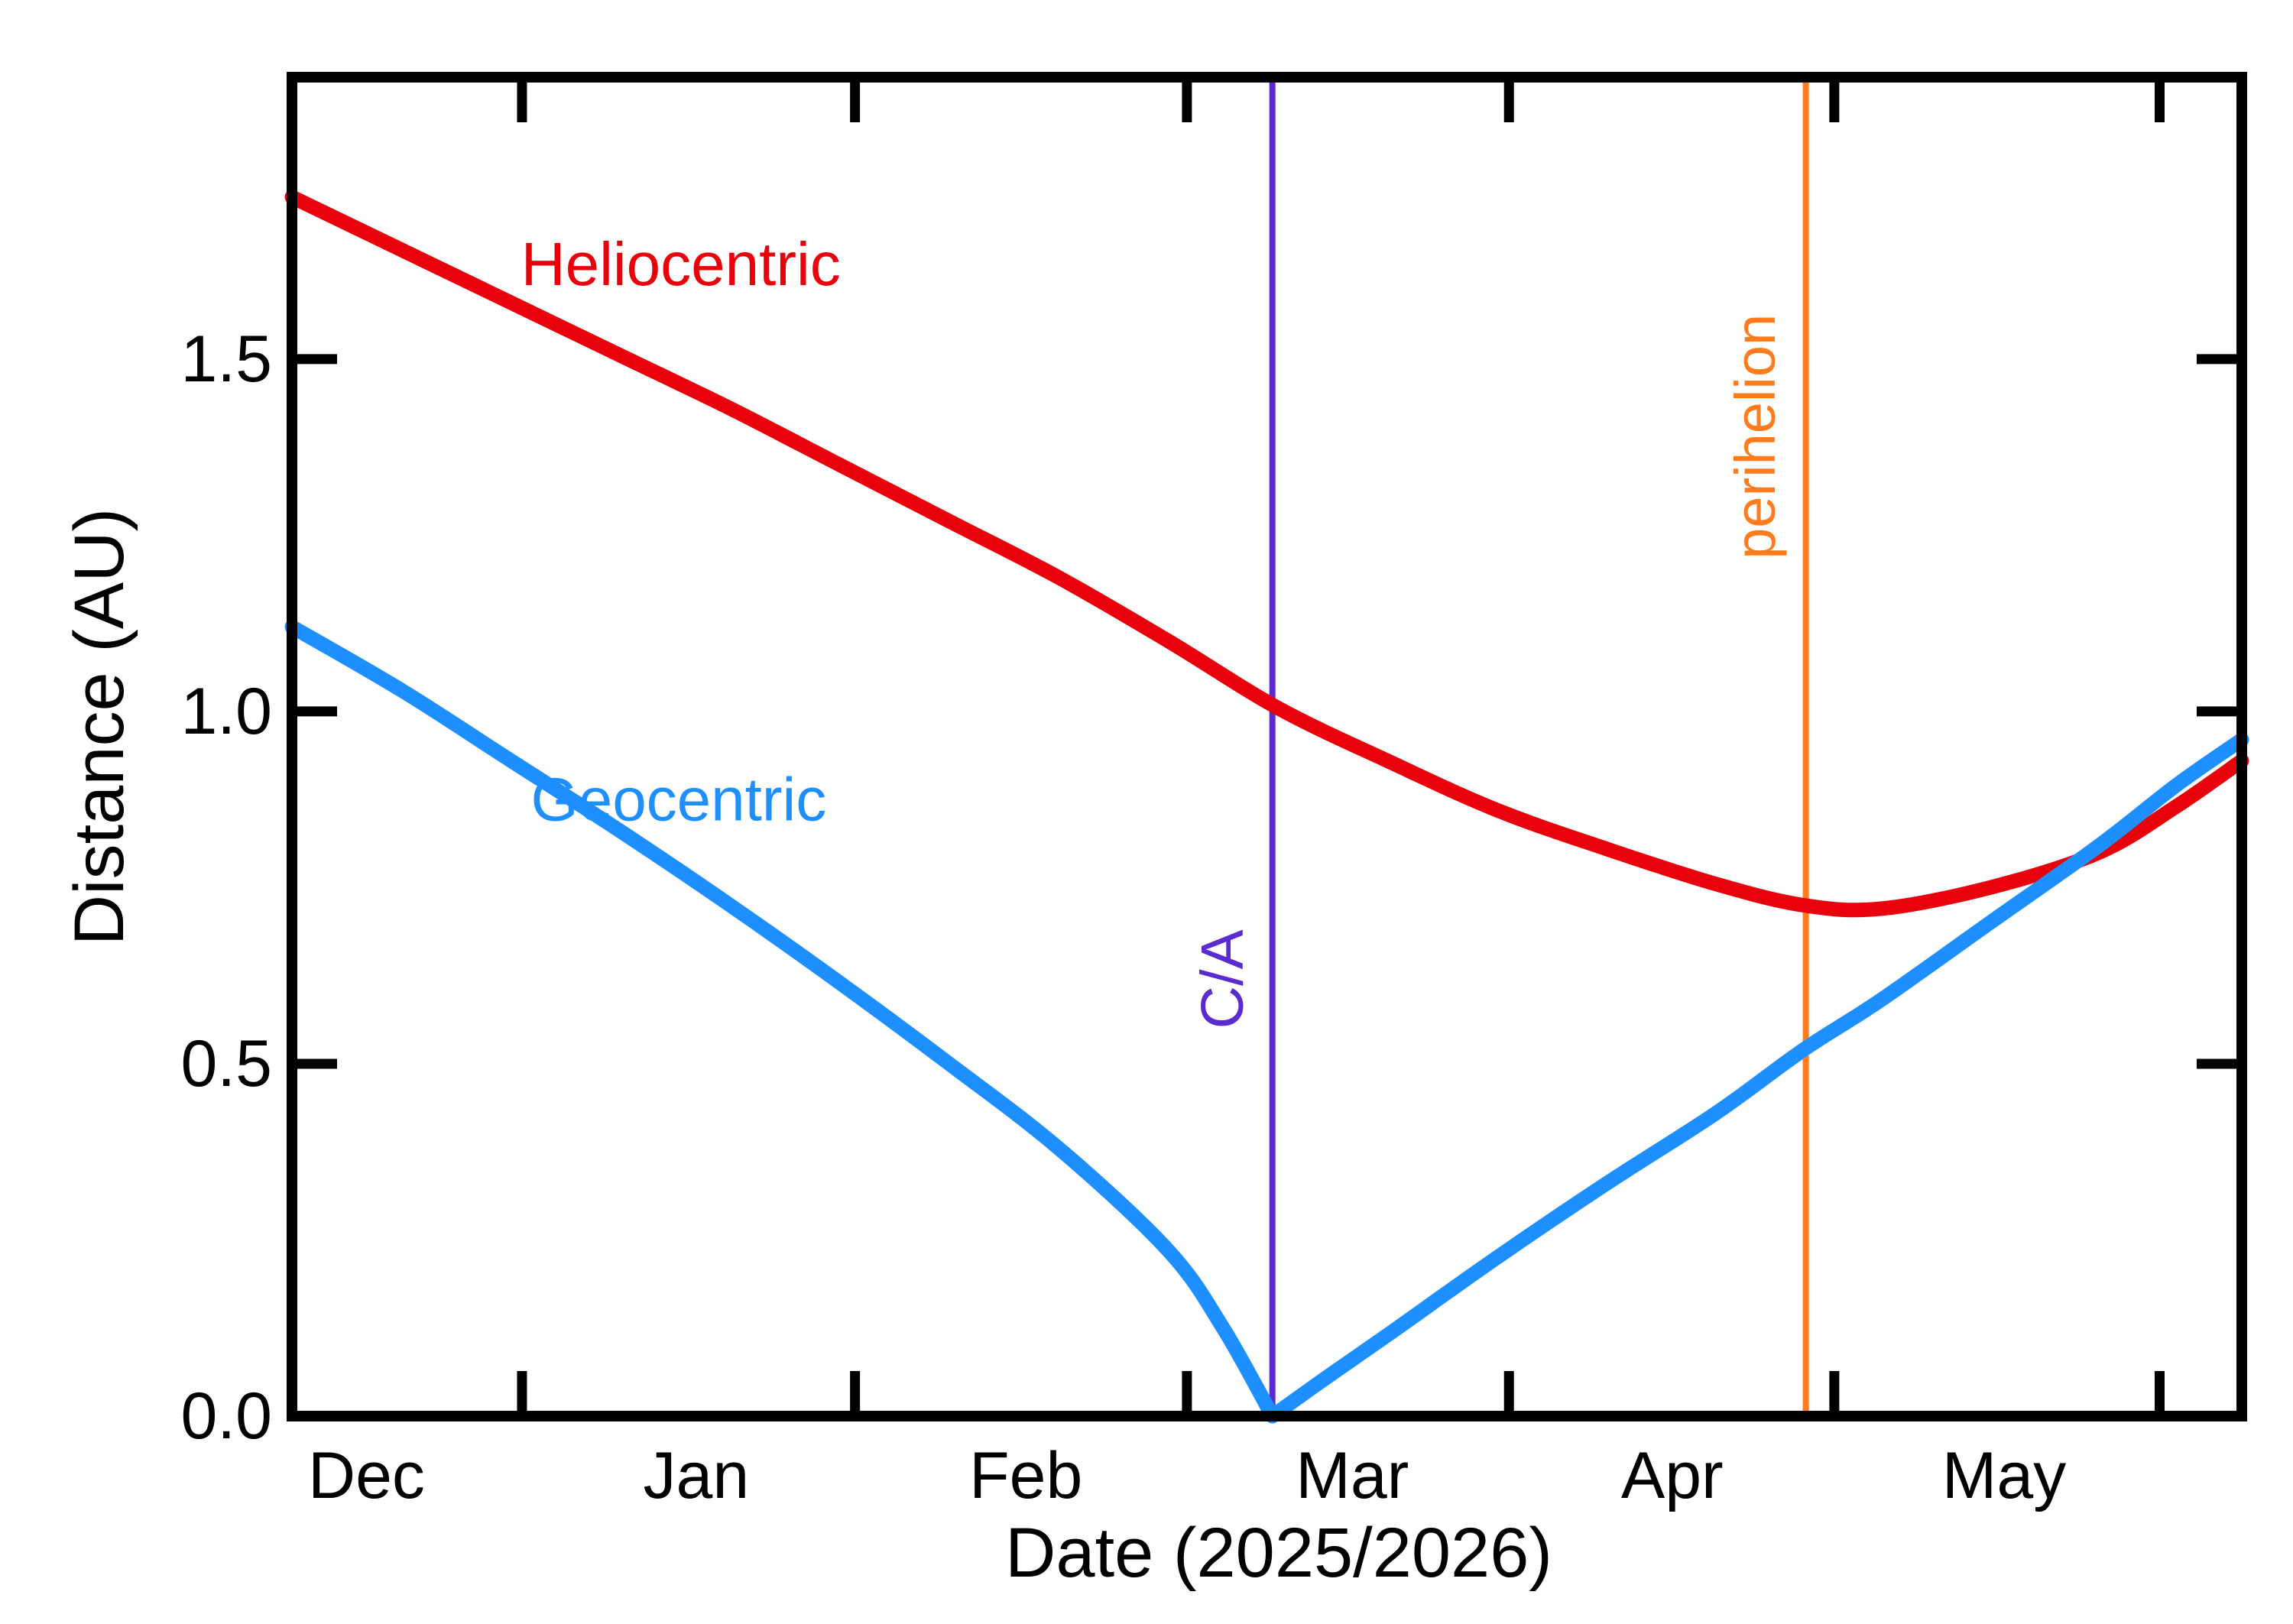  What do you see at coordinates (226, 359) in the screenshot?
I see `y-tick-label: 1.5` at bounding box center [226, 359].